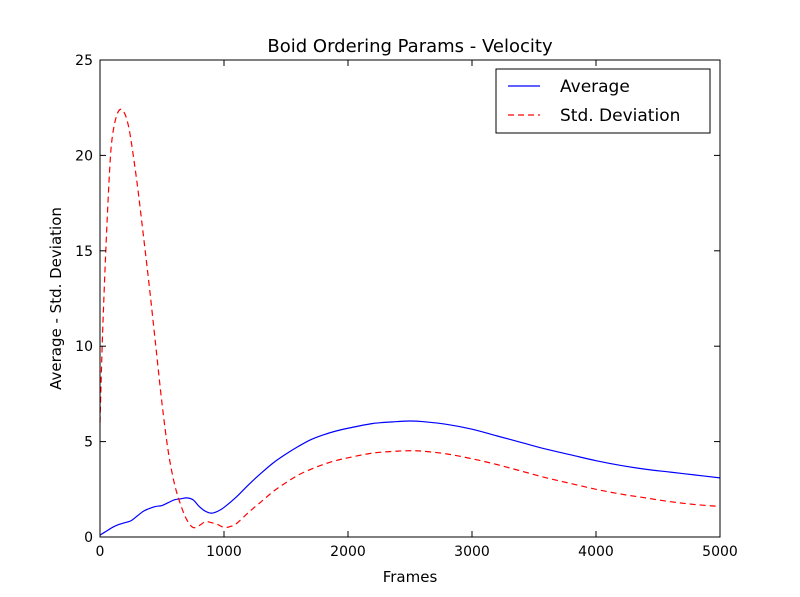 This screenshot has width=800, height=597. What do you see at coordinates (84, 61) in the screenshot?
I see `y-tick-label: 25` at bounding box center [84, 61].